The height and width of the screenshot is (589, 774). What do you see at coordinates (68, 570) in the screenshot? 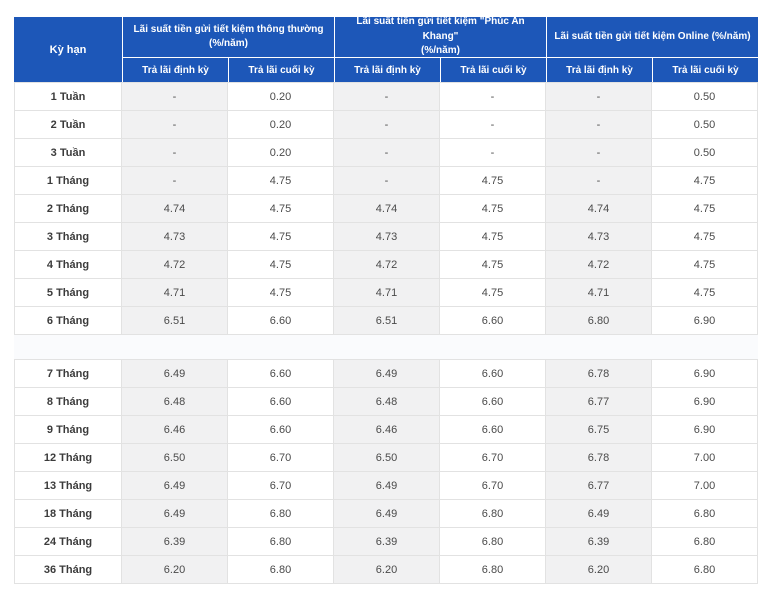
I see `term-cell: 36 Tháng` at bounding box center [68, 570].